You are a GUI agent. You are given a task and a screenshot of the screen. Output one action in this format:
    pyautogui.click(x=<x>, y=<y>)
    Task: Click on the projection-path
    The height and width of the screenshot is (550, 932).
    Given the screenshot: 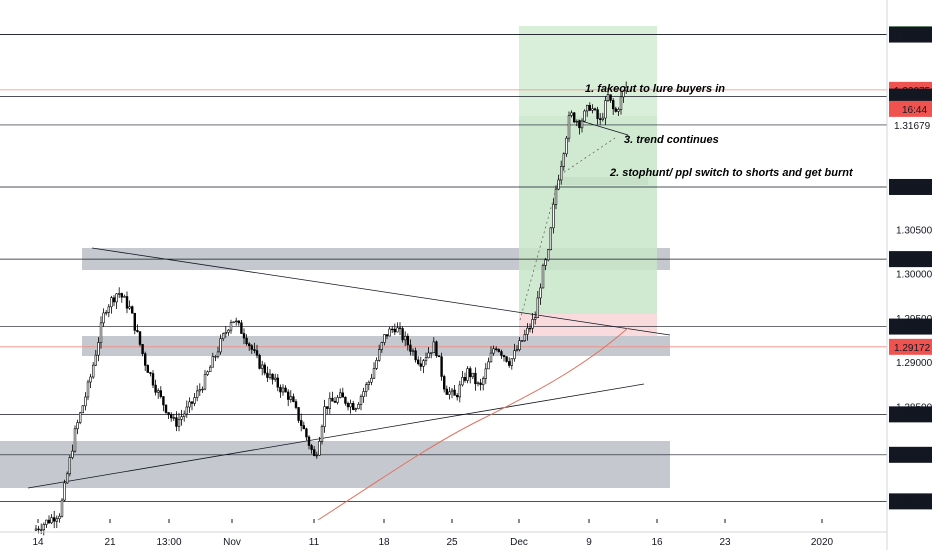 What is the action you would take?
    pyautogui.click(x=567, y=229)
    